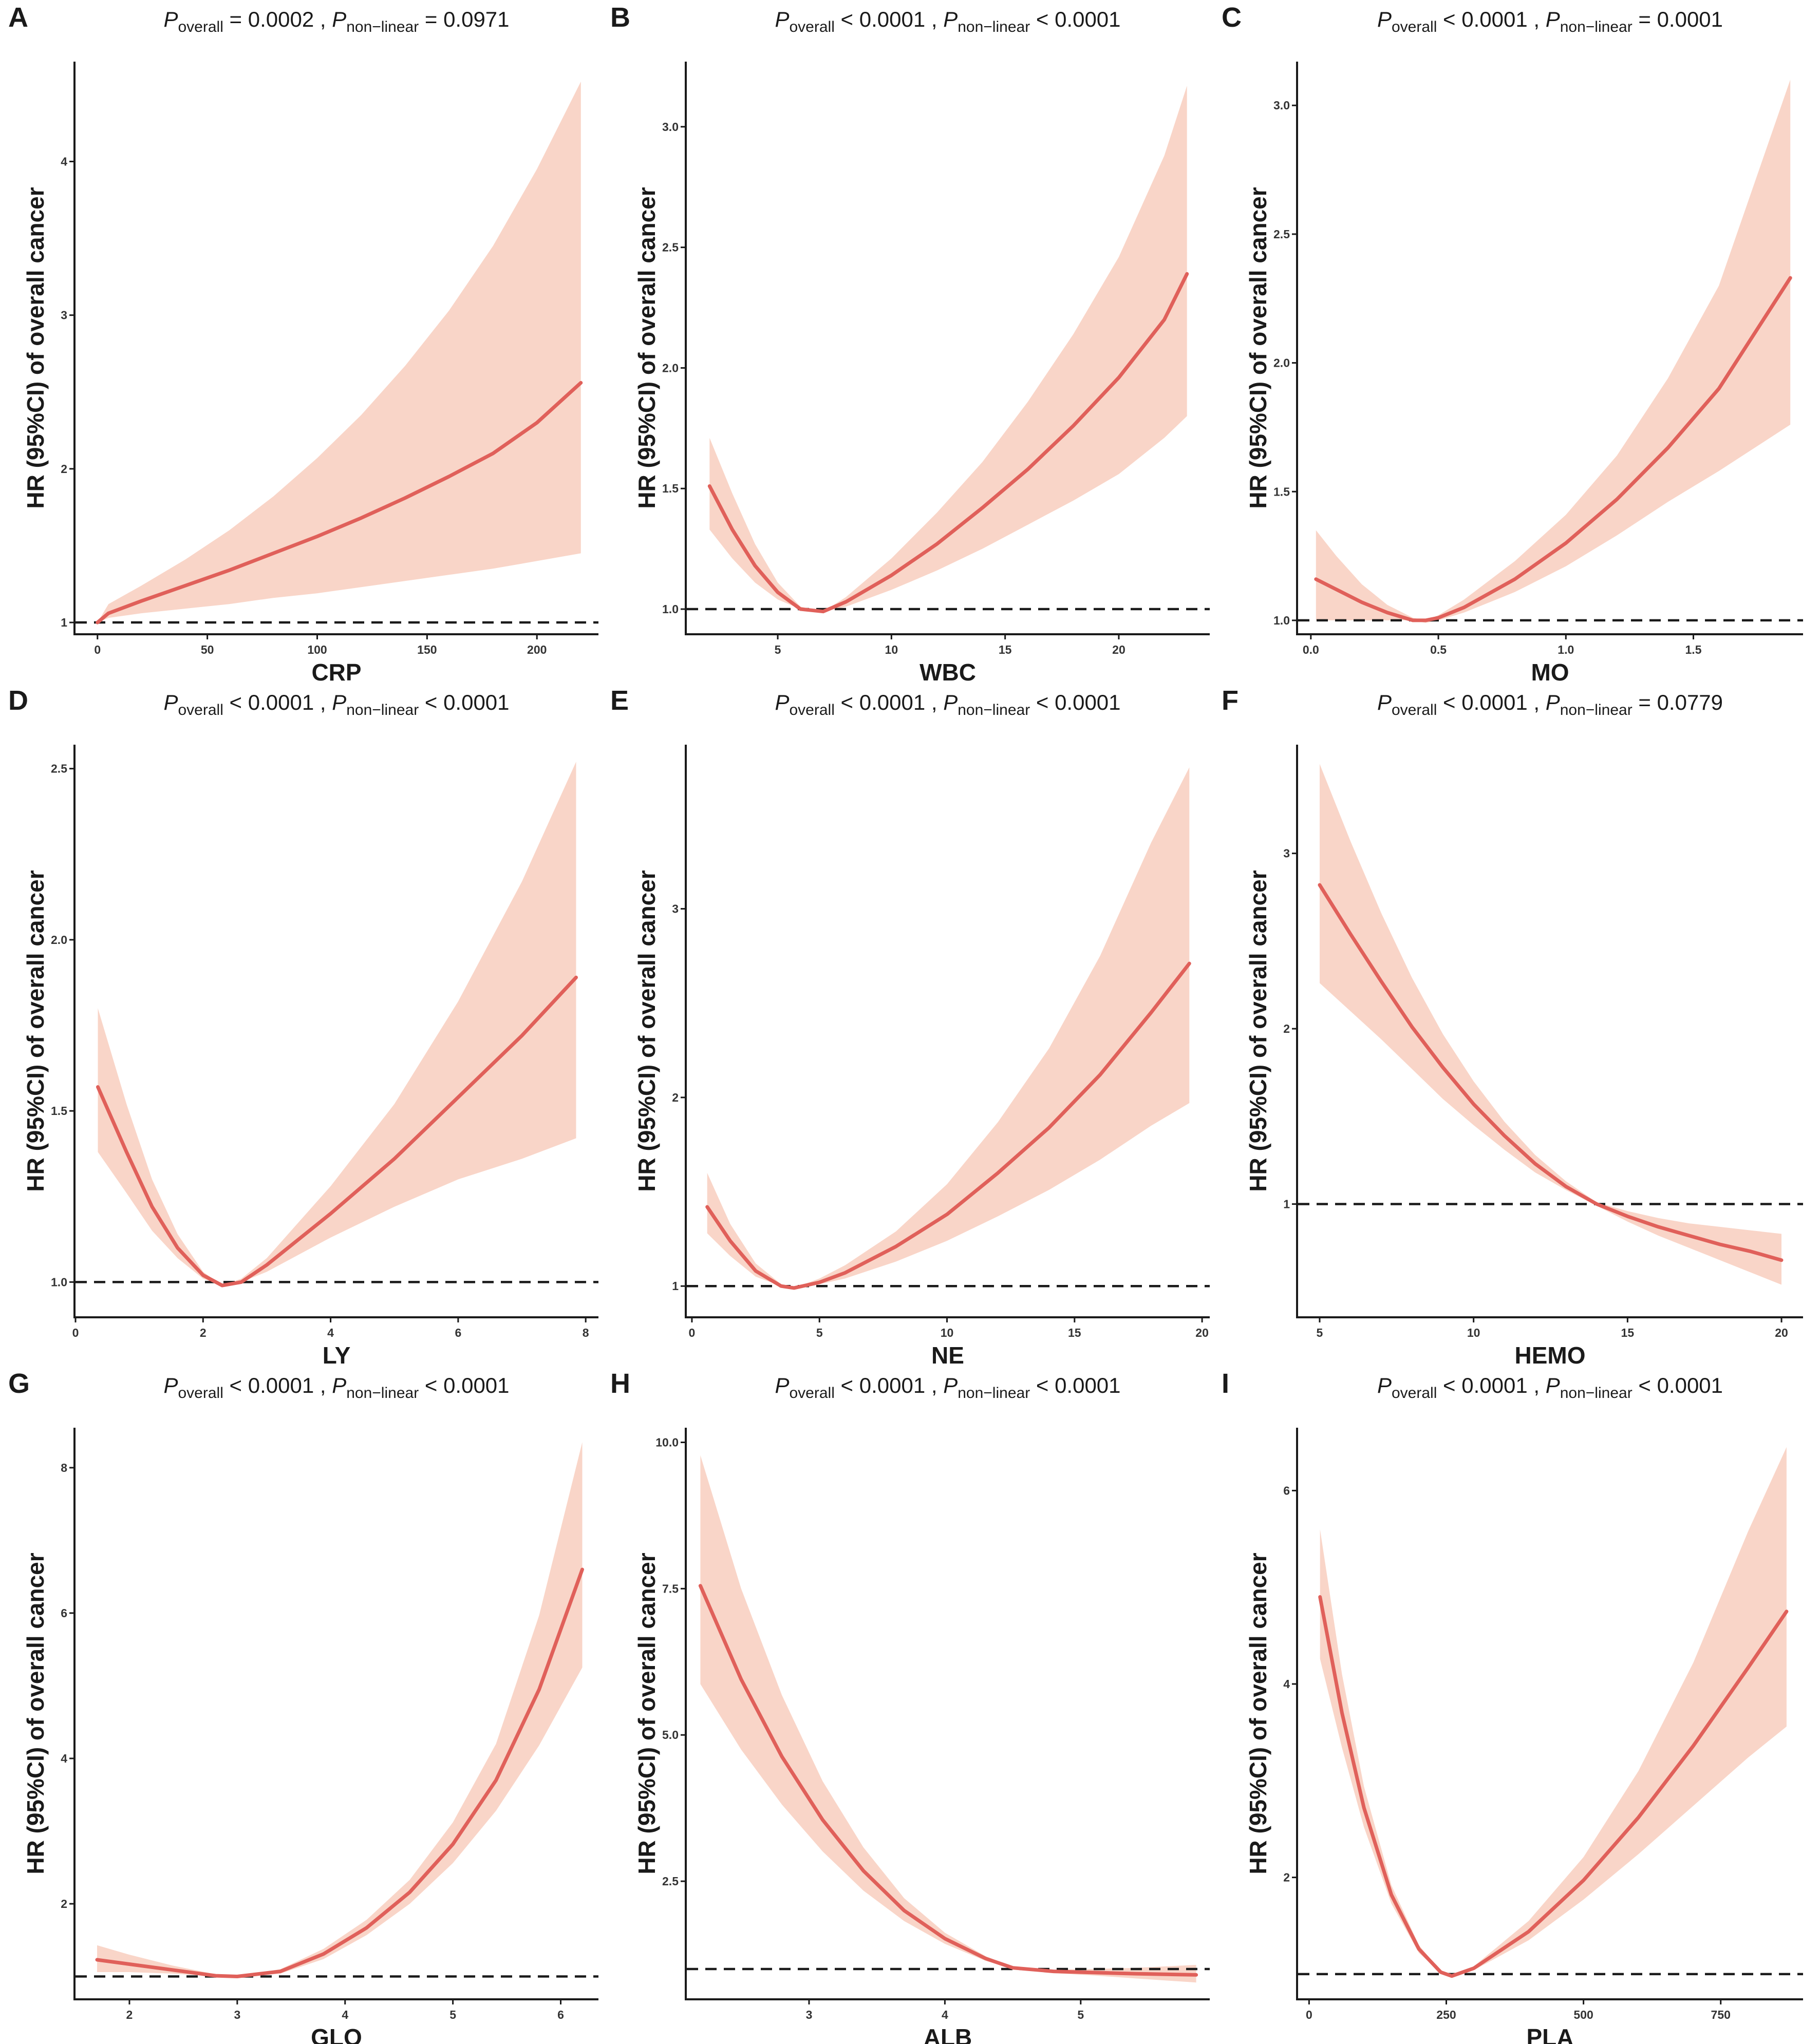 This screenshot has width=1820, height=2044. I want to click on x-tick-label: 2, so click(203, 1332).